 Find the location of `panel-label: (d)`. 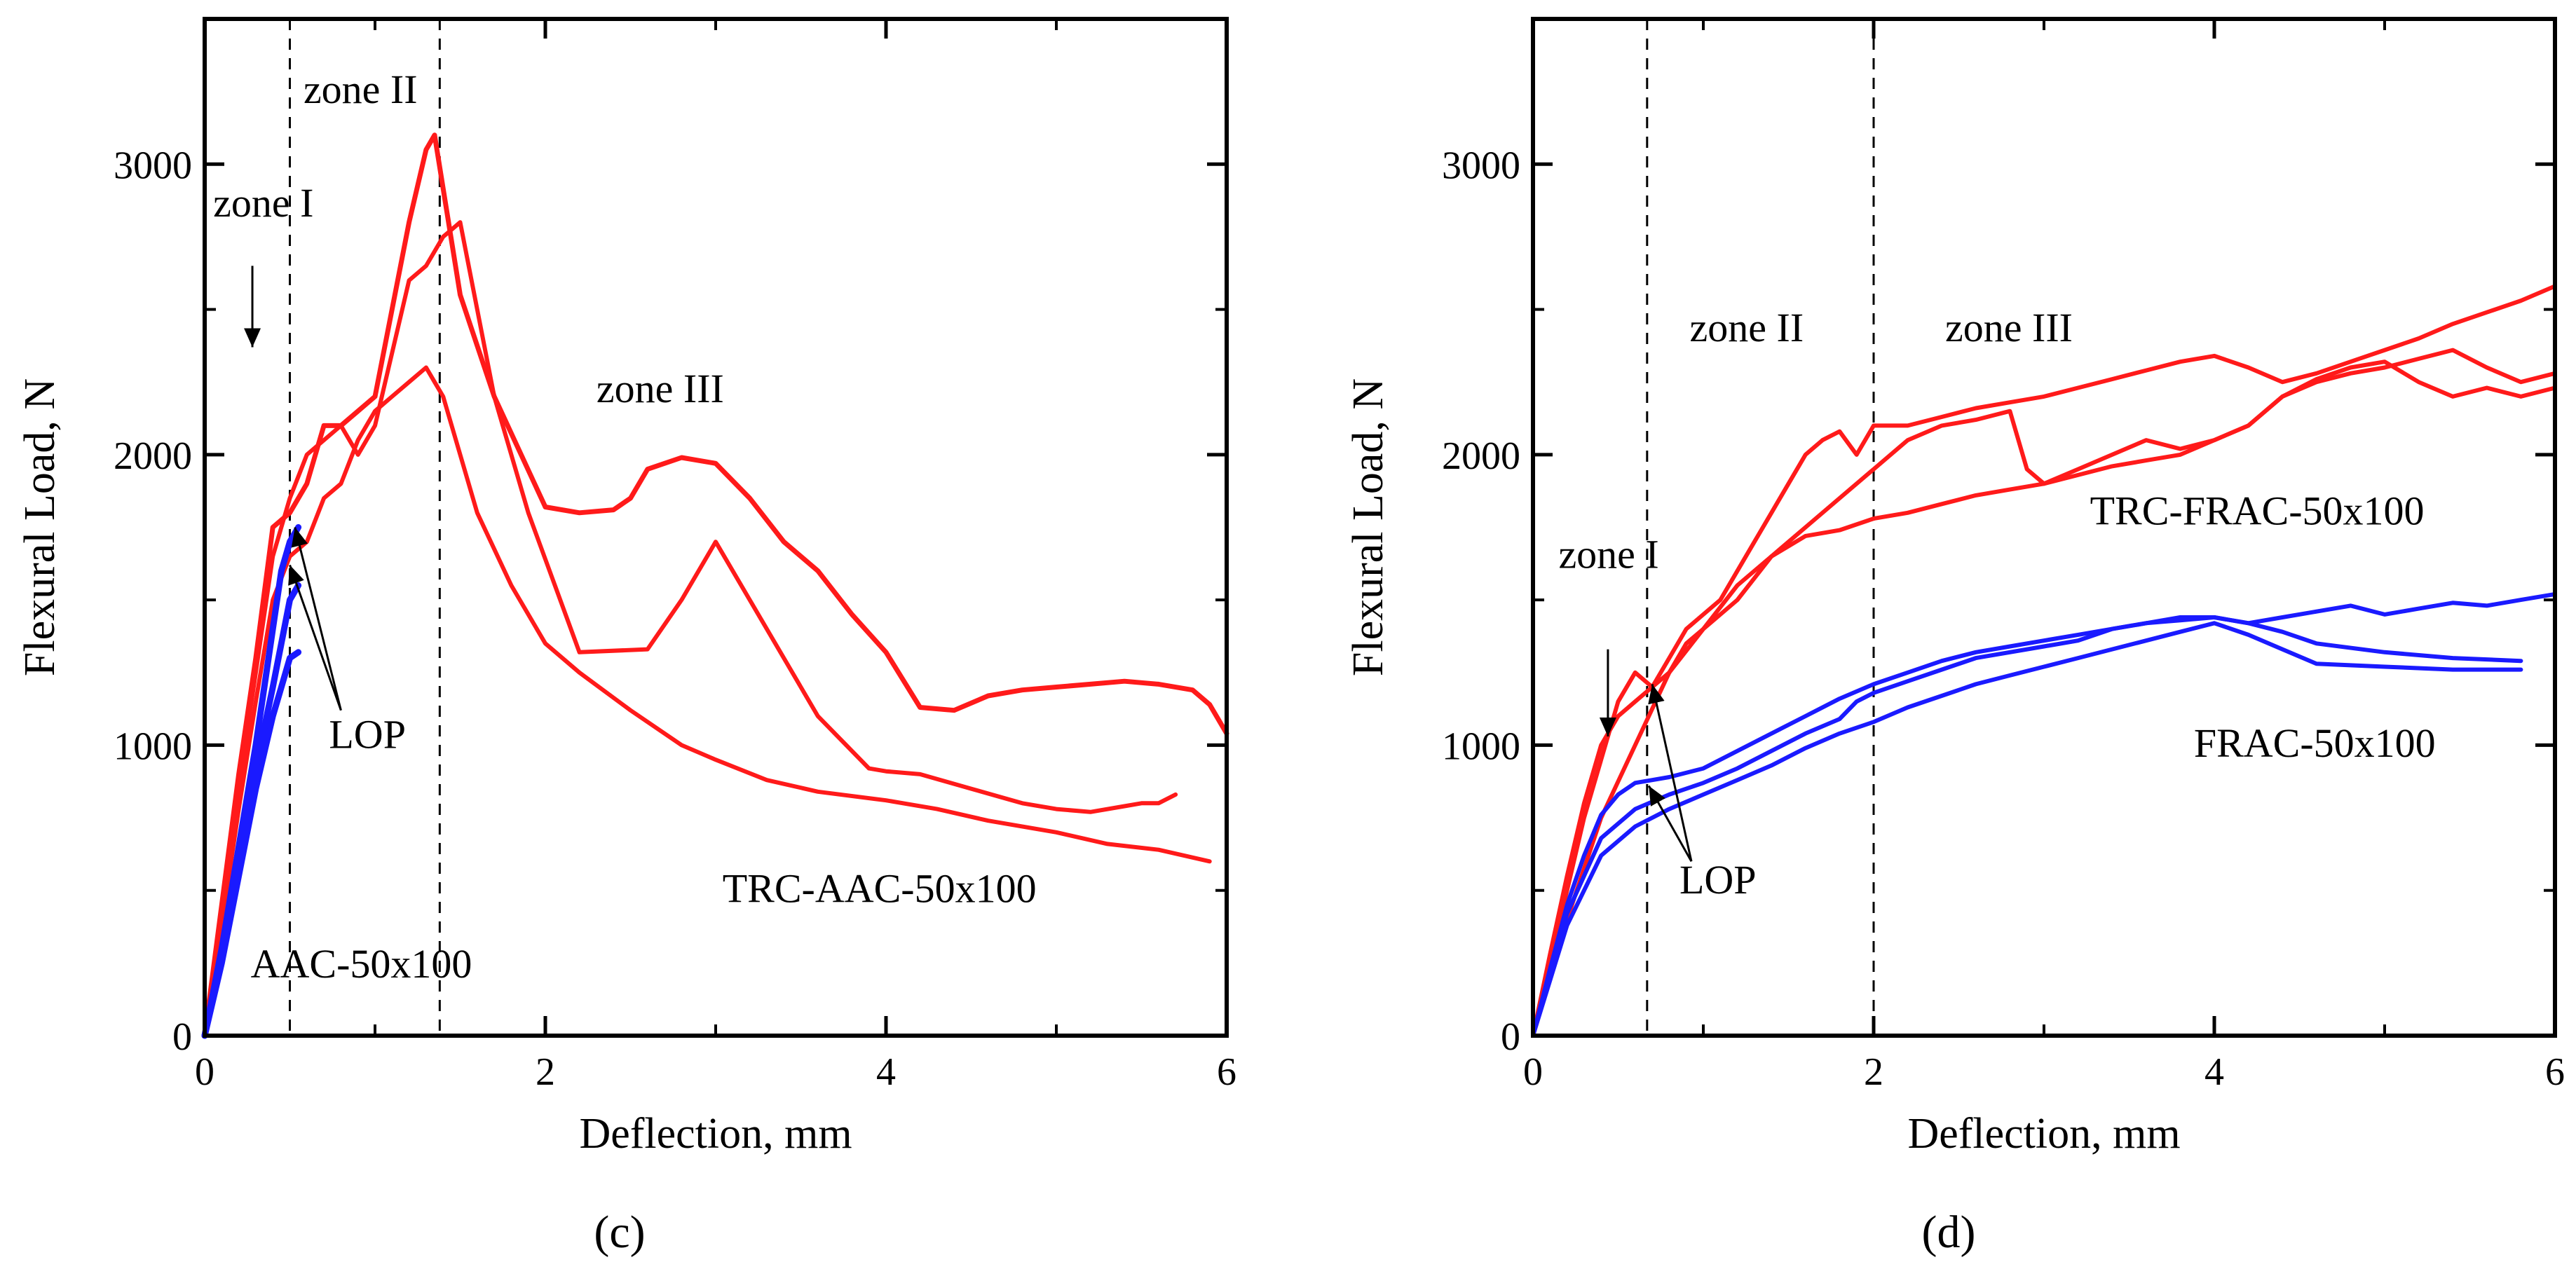

panel-label: (d) is located at coordinates (1949, 1232).